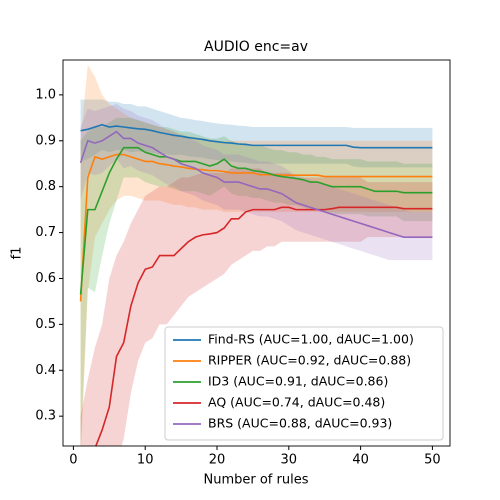 The width and height of the screenshot is (500, 500). What do you see at coordinates (298, 381) in the screenshot?
I see `legend-label: ID3 (AUC=0.91, dAUC=0.86)` at bounding box center [298, 381].